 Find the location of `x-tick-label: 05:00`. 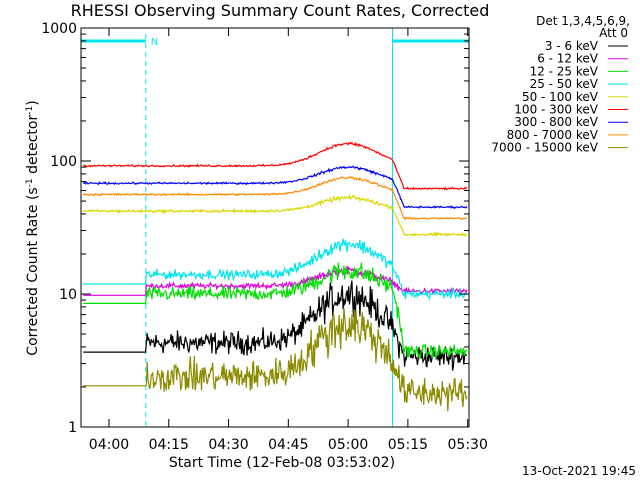

x-tick-label: 05:00 is located at coordinates (348, 445).